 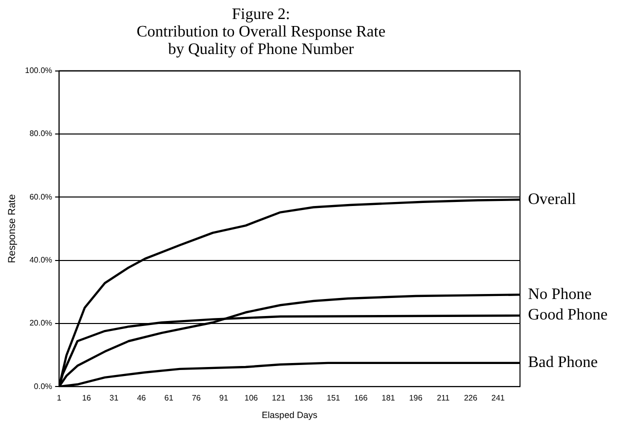 What do you see at coordinates (87, 398) in the screenshot?
I see `x-tick-label: 16` at bounding box center [87, 398].